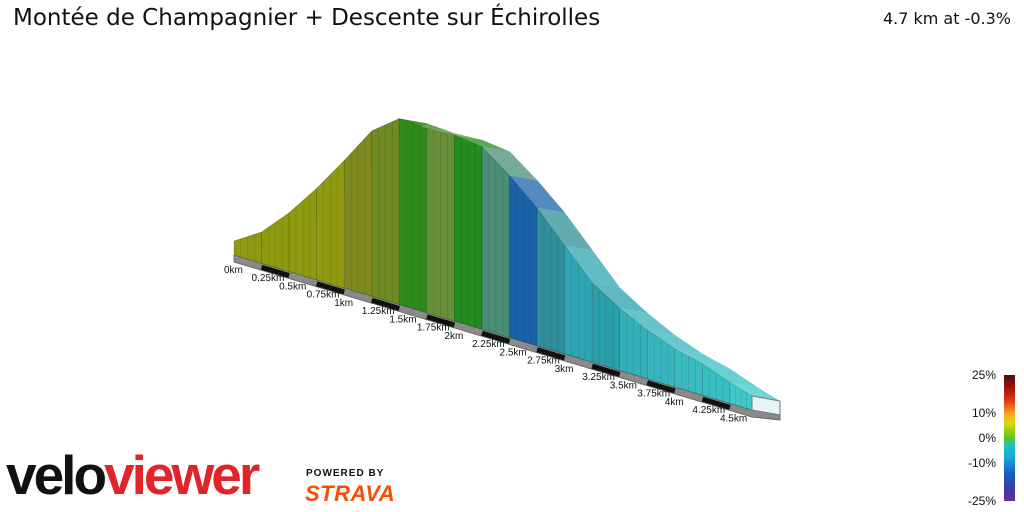  I want to click on distance-tick-label: 0.5km, so click(292, 286).